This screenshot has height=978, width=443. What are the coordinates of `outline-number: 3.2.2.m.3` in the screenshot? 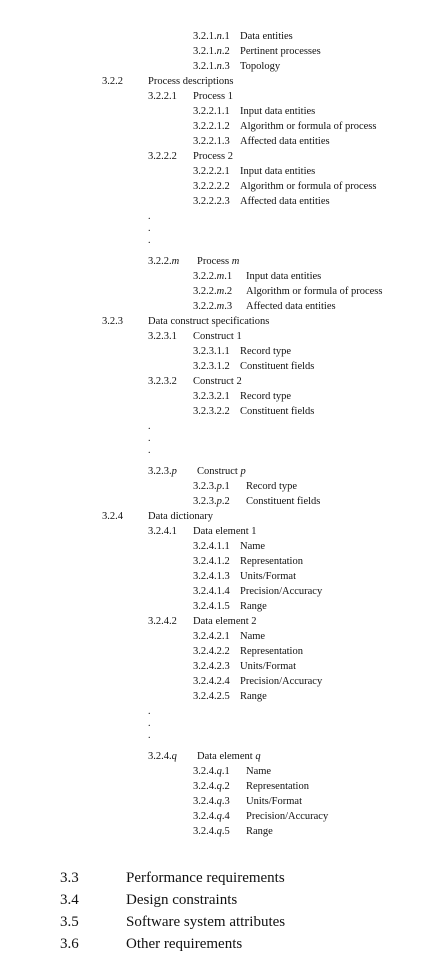 It's located at (213, 306).